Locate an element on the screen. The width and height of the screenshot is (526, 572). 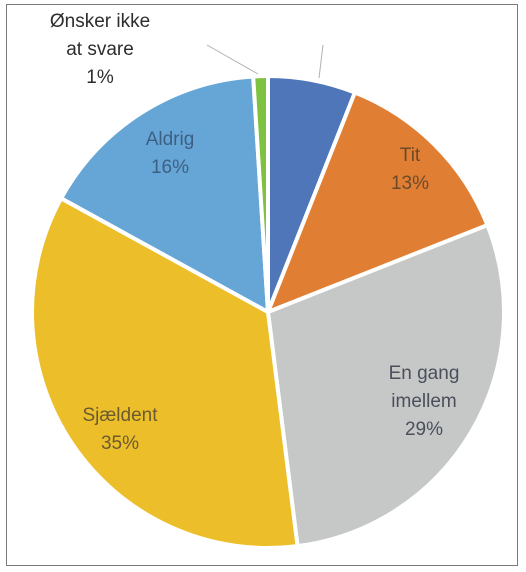
slice-name-en-gang-imellem: imellem is located at coordinates (423, 401).